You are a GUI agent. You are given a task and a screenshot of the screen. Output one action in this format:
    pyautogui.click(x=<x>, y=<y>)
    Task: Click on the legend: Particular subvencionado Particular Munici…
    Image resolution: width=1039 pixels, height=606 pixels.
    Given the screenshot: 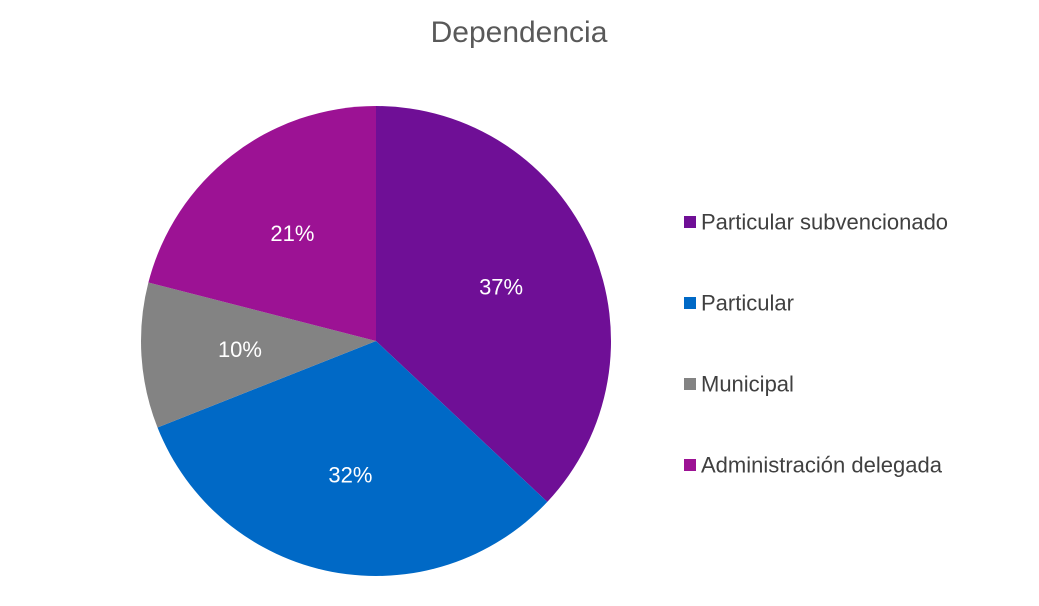 What is the action you would take?
    pyautogui.click(x=816, y=344)
    